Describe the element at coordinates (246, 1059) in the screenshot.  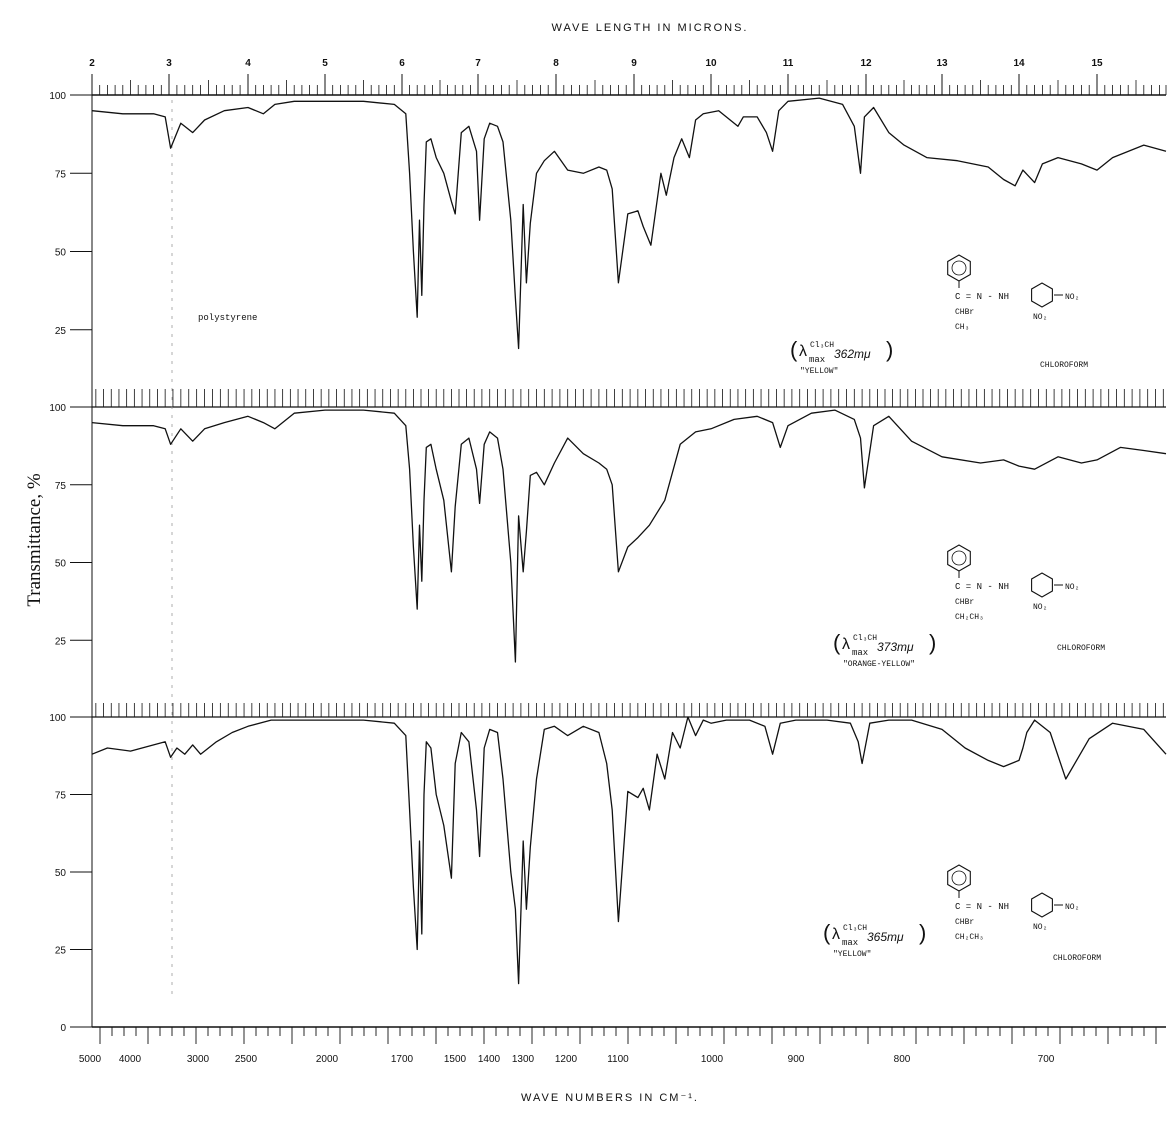
I see `bottom-tick-label: 2500` at that location.